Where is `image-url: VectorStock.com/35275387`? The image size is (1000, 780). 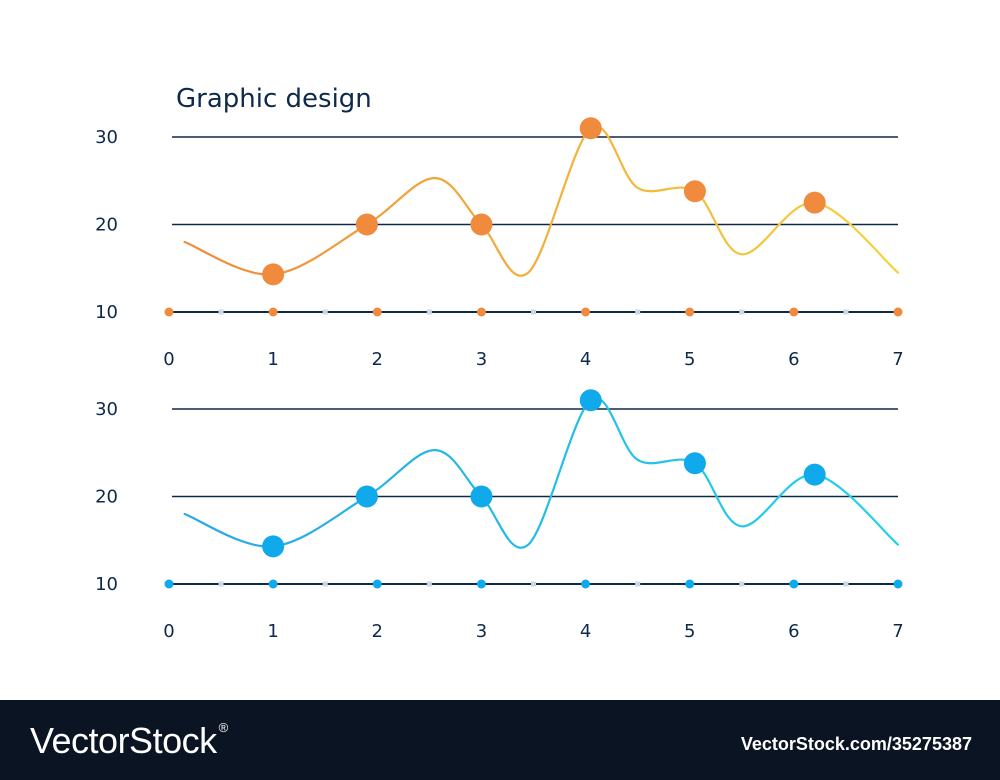 image-url: VectorStock.com/35275387 is located at coordinates (856, 744).